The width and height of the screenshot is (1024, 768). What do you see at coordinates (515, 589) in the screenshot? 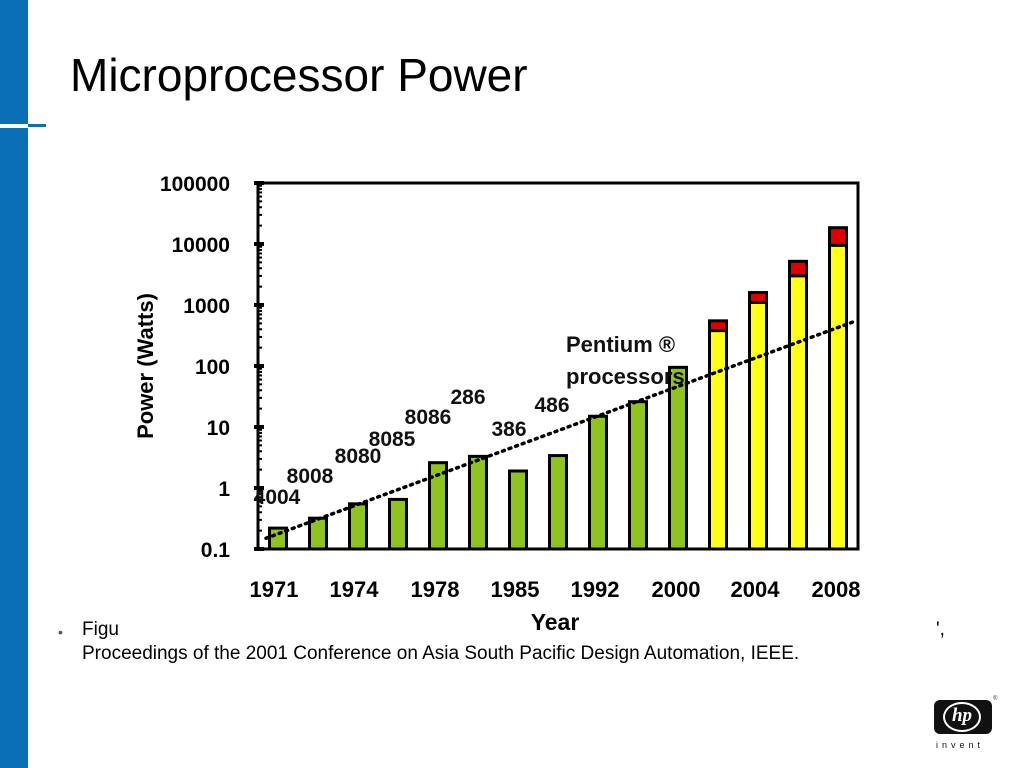
I see `x-tick-label: 1985` at bounding box center [515, 589].